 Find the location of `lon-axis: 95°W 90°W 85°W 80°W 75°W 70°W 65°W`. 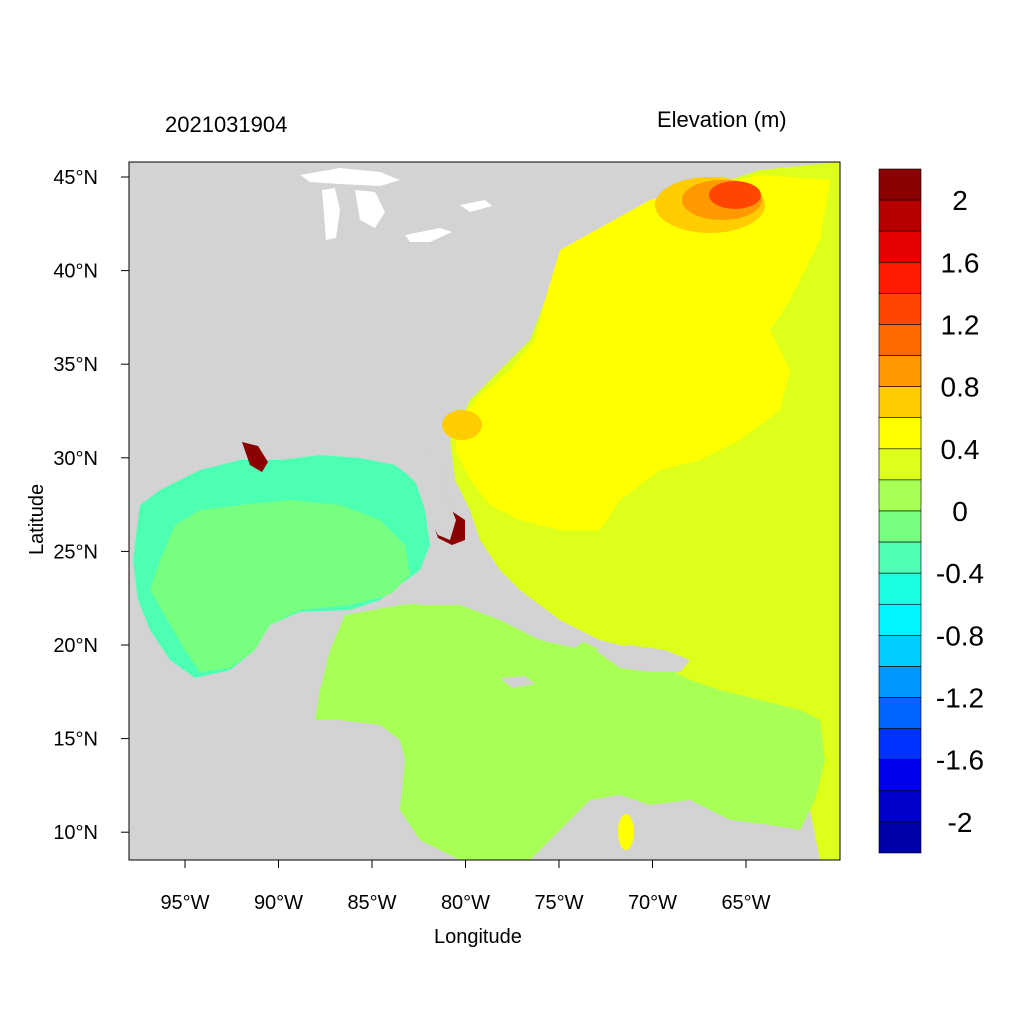

lon-axis: 95°W 90°W 85°W 80°W 75°W 70°W 65°W is located at coordinates (465, 887).